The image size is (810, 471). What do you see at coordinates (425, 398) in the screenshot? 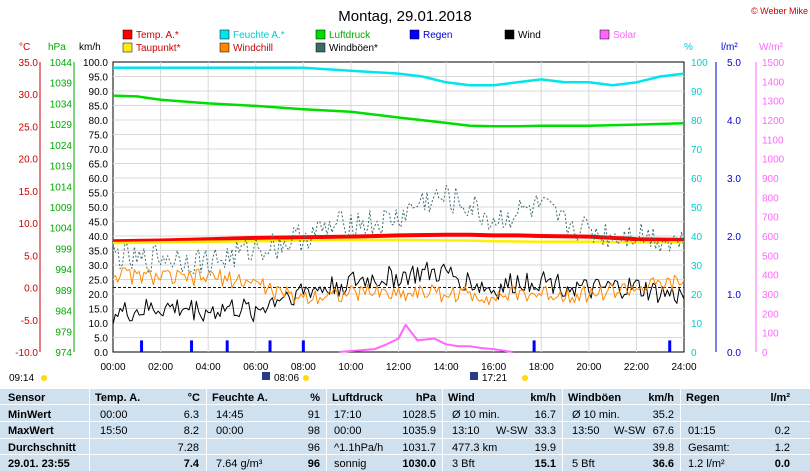
I see `header-press-unit: hPa` at bounding box center [425, 398].